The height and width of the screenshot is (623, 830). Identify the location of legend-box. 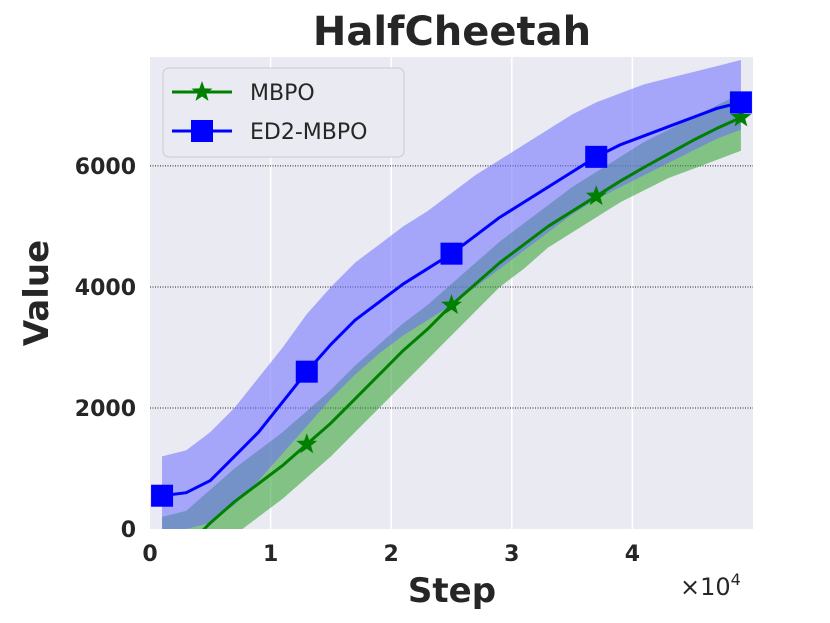
(283, 112).